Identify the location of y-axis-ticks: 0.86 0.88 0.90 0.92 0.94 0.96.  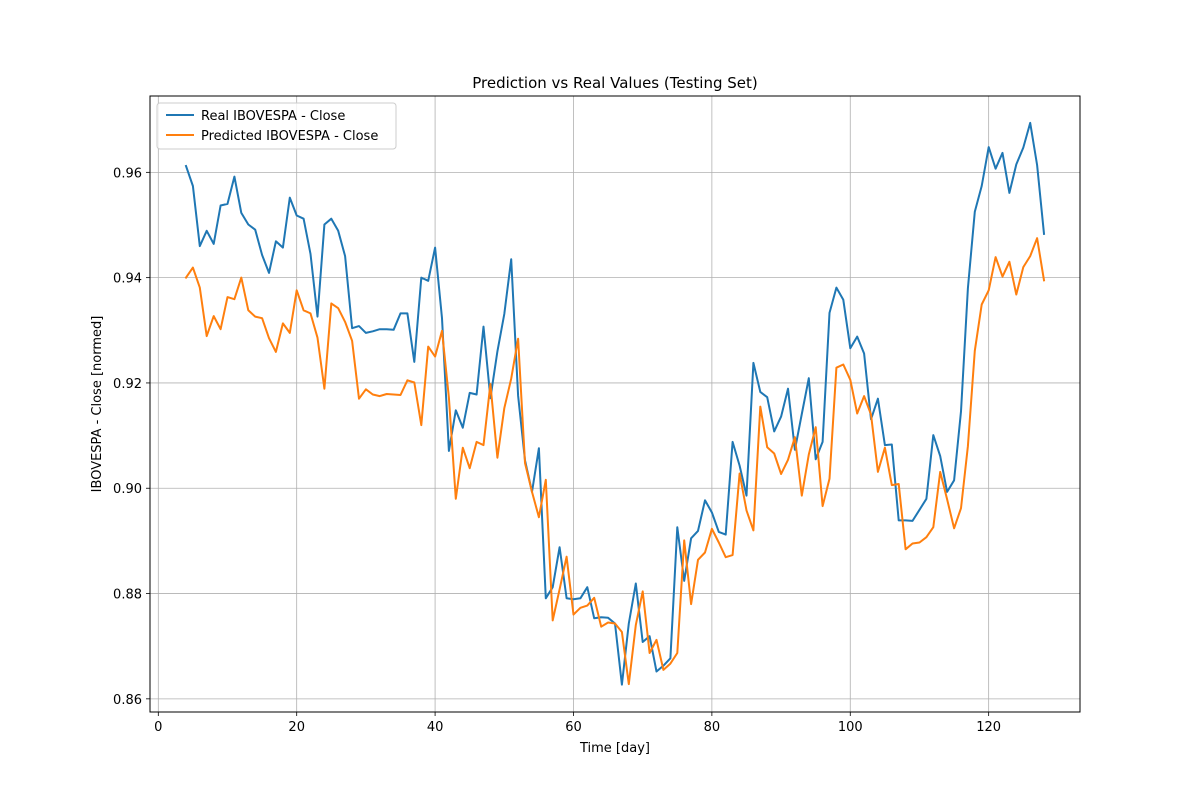
(131, 437).